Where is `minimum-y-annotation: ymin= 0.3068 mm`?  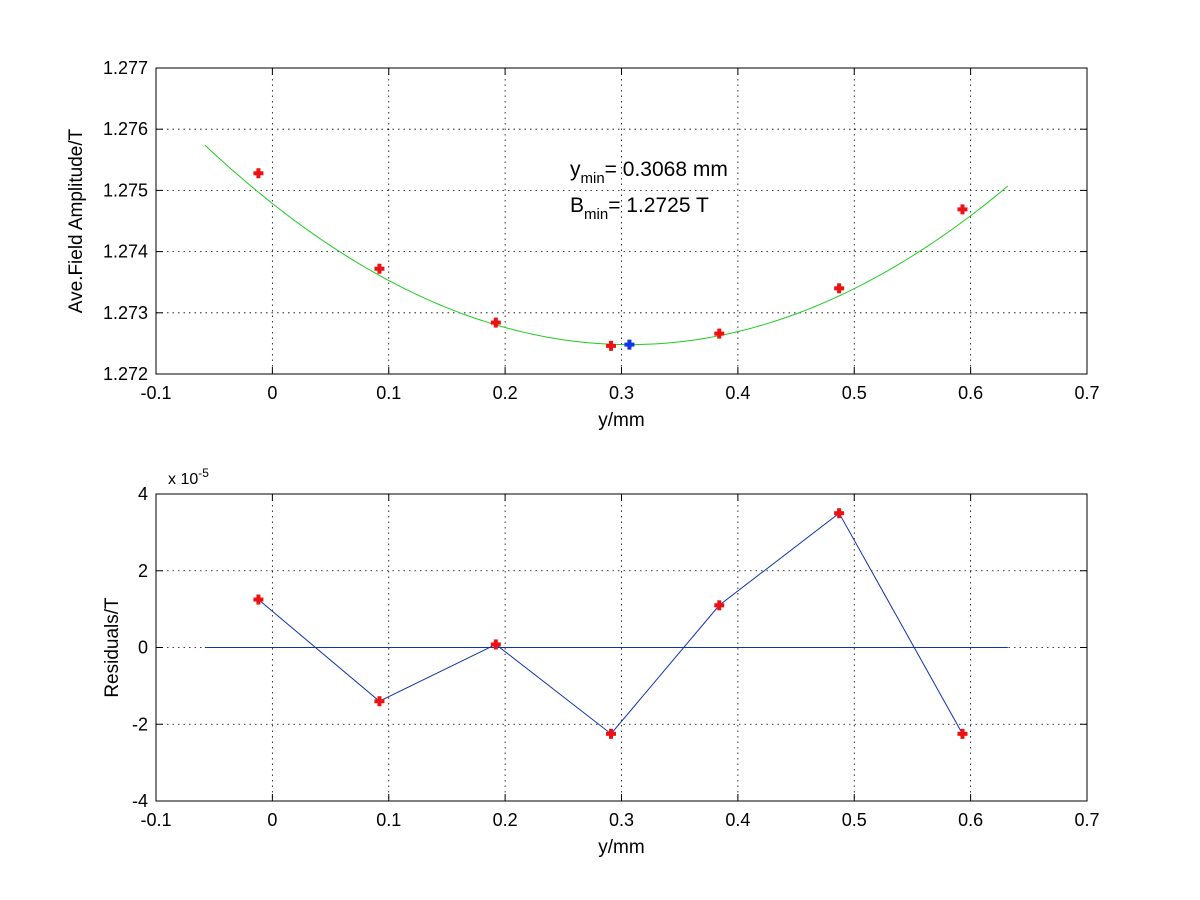 minimum-y-annotation: ymin= 0.3068 mm is located at coordinates (649, 172).